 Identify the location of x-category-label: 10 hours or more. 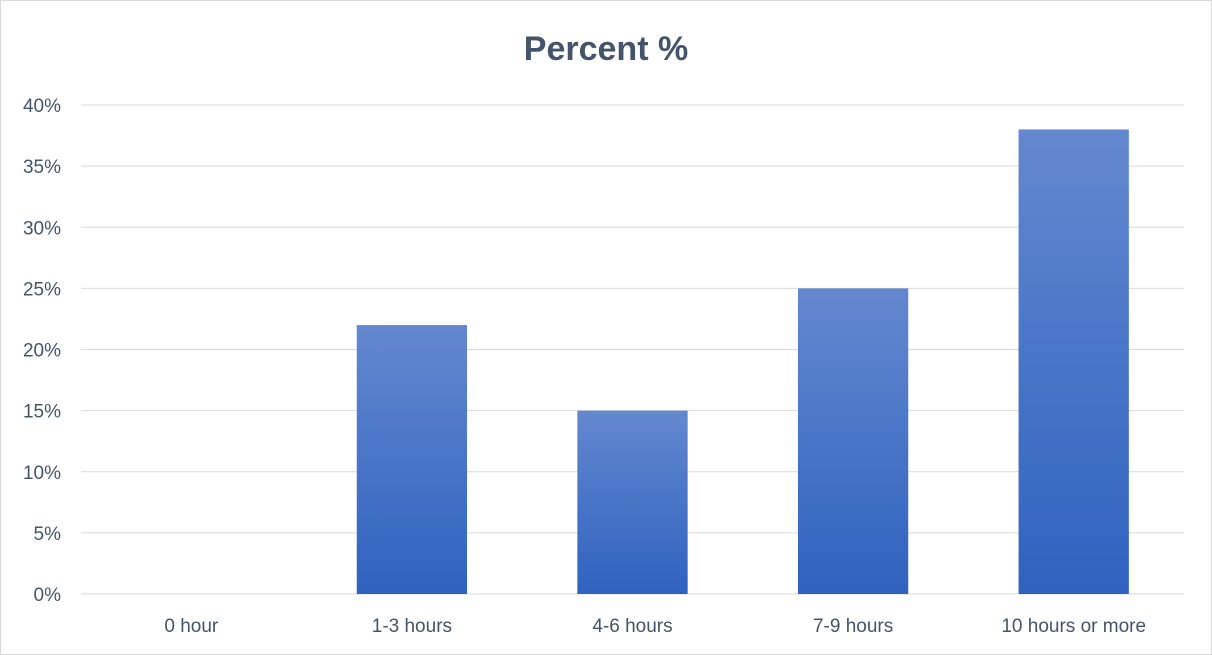
(1073, 626).